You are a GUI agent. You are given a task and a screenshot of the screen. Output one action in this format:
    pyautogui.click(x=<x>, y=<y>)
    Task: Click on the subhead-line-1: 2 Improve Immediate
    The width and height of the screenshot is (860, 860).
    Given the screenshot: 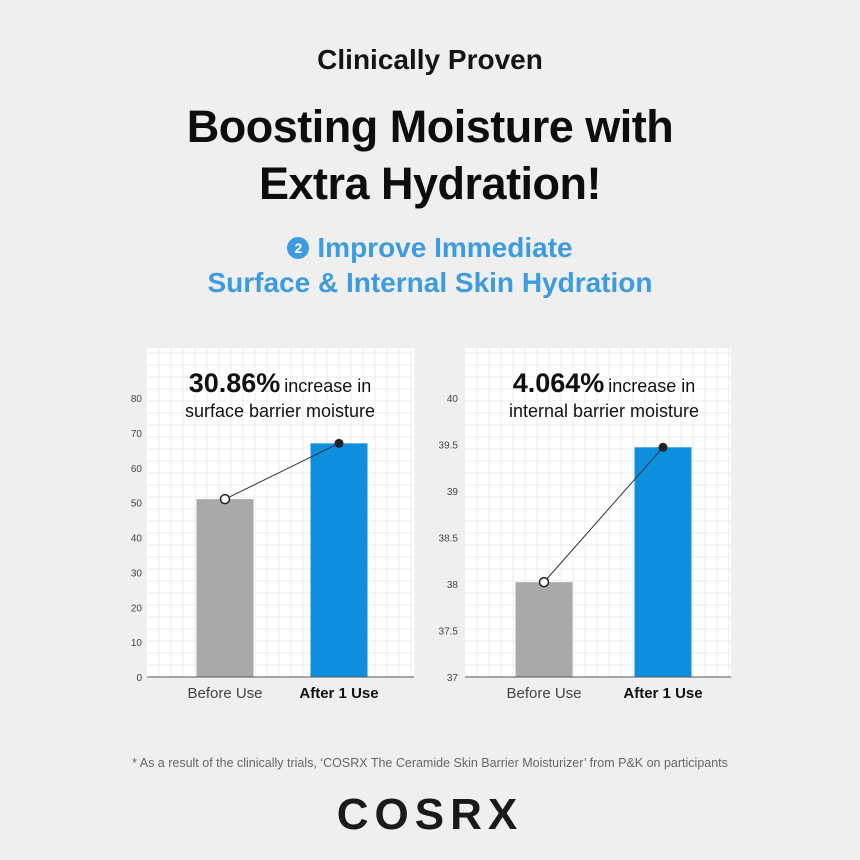 What is the action you would take?
    pyautogui.click(x=430, y=247)
    